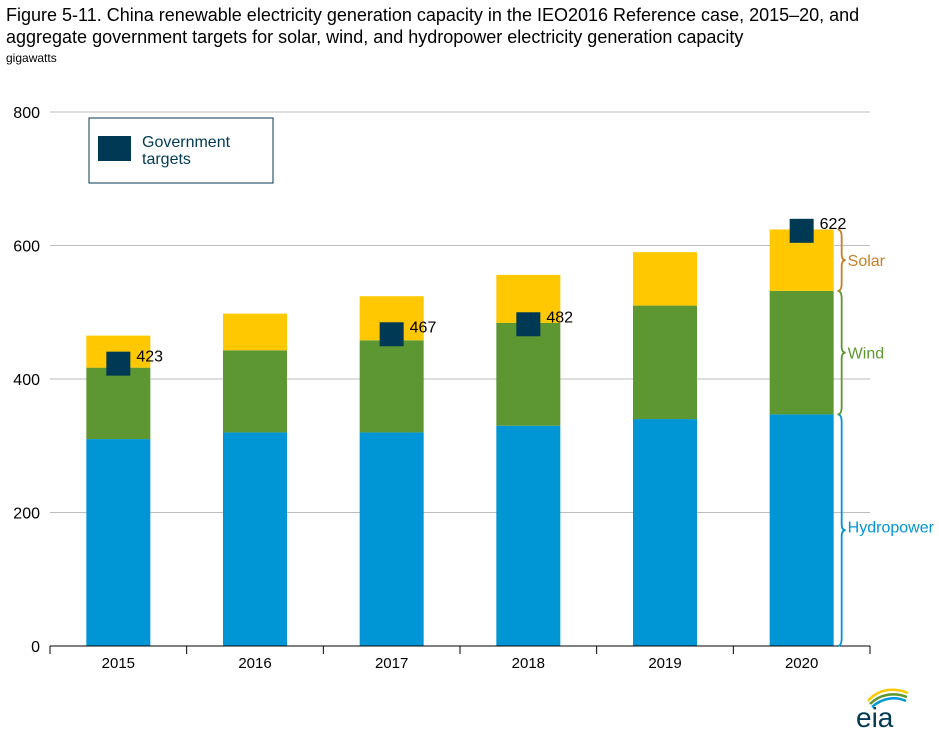 Image resolution: width=939 pixels, height=736 pixels. What do you see at coordinates (891, 527) in the screenshot?
I see `bracket-label-hydropower: Hydropower` at bounding box center [891, 527].